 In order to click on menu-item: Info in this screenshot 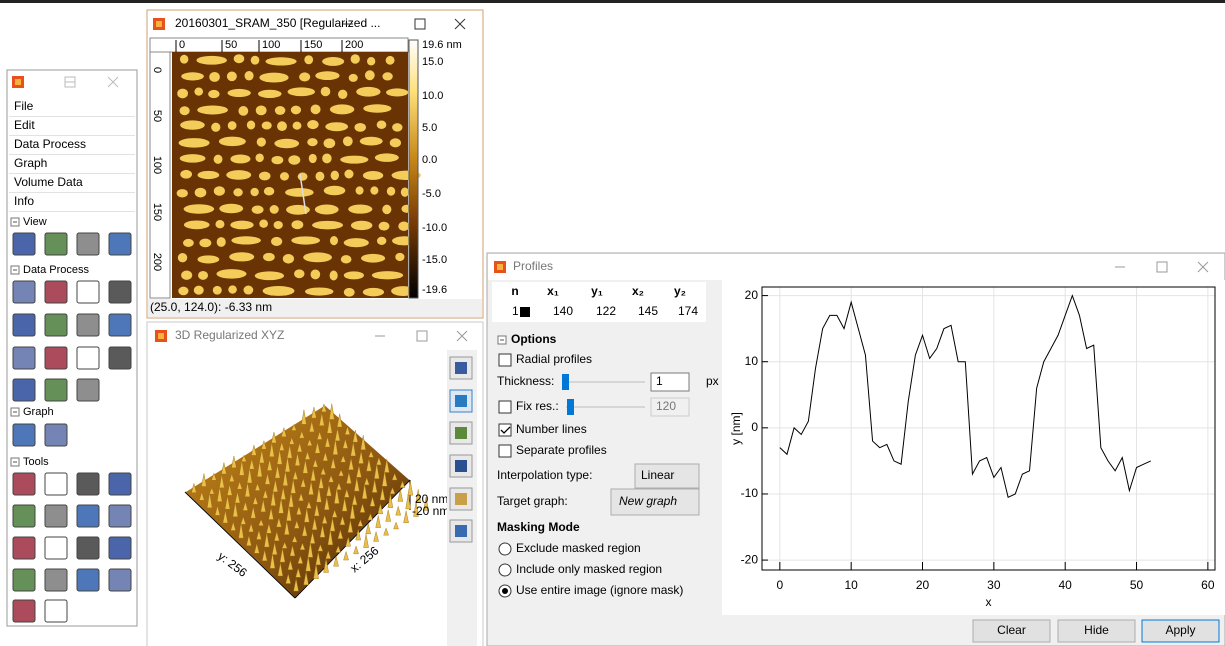, I will do `click(24, 201)`.